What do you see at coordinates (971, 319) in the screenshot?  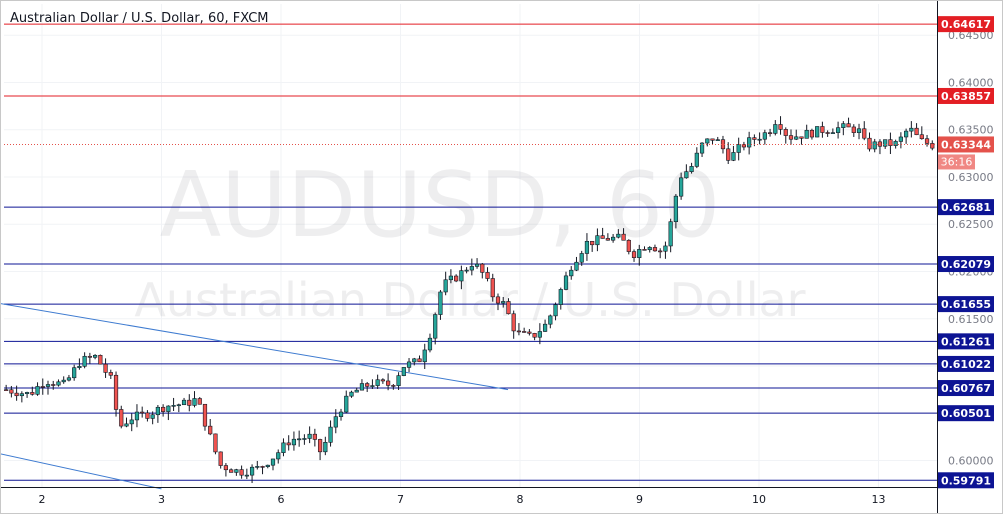 I see `y-tick-label: 0.61500` at bounding box center [971, 319].